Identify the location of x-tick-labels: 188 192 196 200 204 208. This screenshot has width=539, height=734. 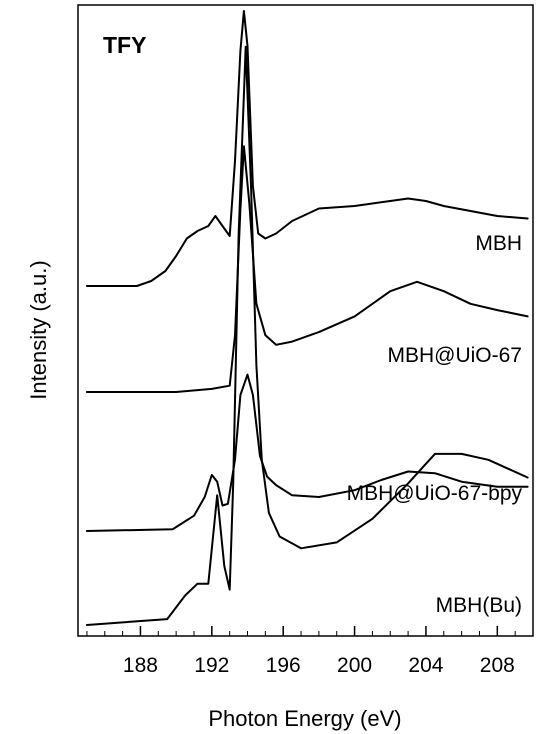
(319, 665).